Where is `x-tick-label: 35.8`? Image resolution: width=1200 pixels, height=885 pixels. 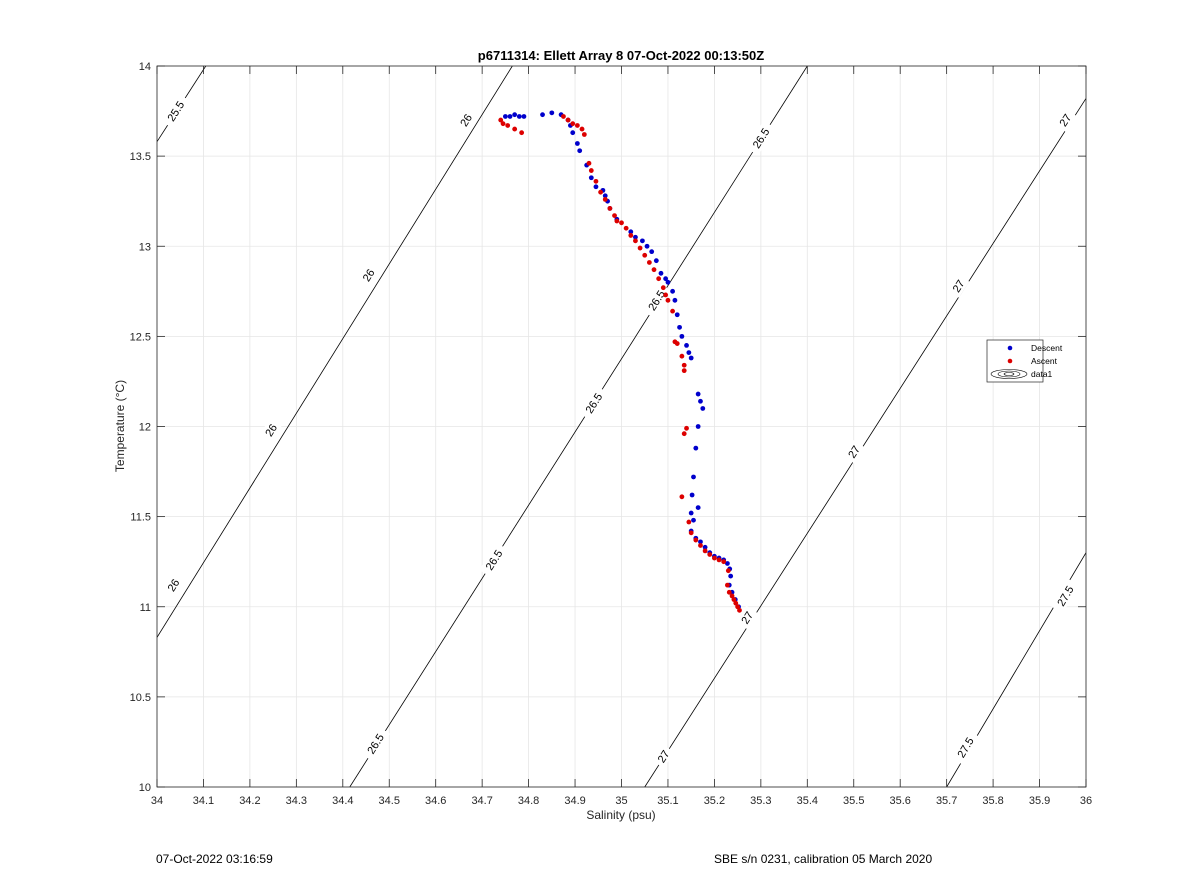
x-tick-label: 35.8 is located at coordinates (992, 801).